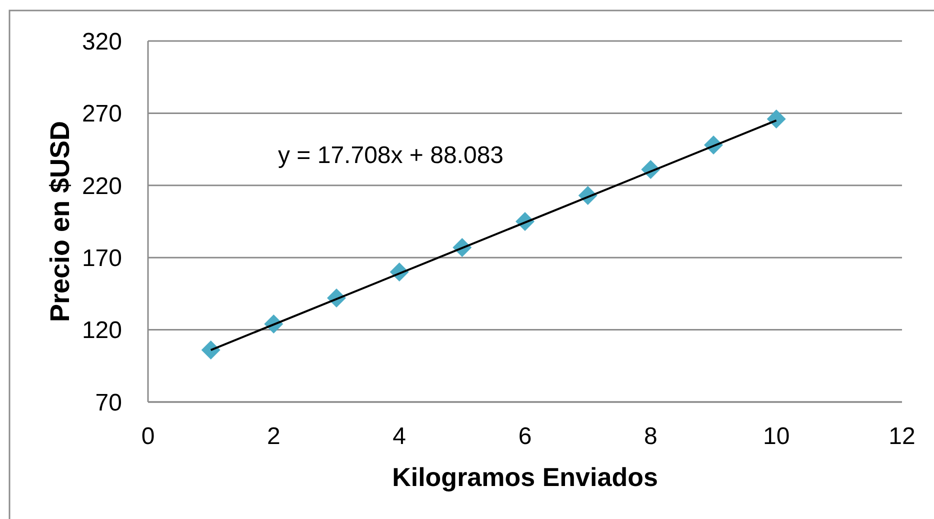 The image size is (934, 519). Describe the element at coordinates (60, 221) in the screenshot. I see `y-axis-title: Precio en $USD` at that location.